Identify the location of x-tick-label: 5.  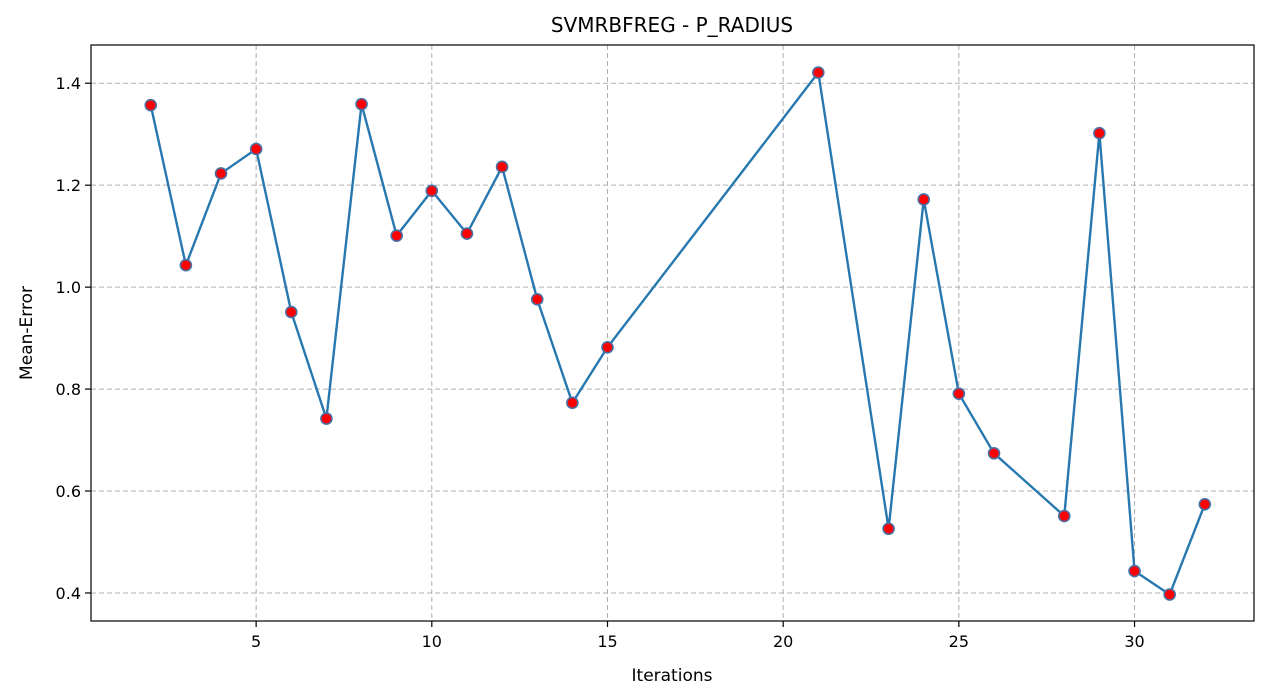
(256, 641).